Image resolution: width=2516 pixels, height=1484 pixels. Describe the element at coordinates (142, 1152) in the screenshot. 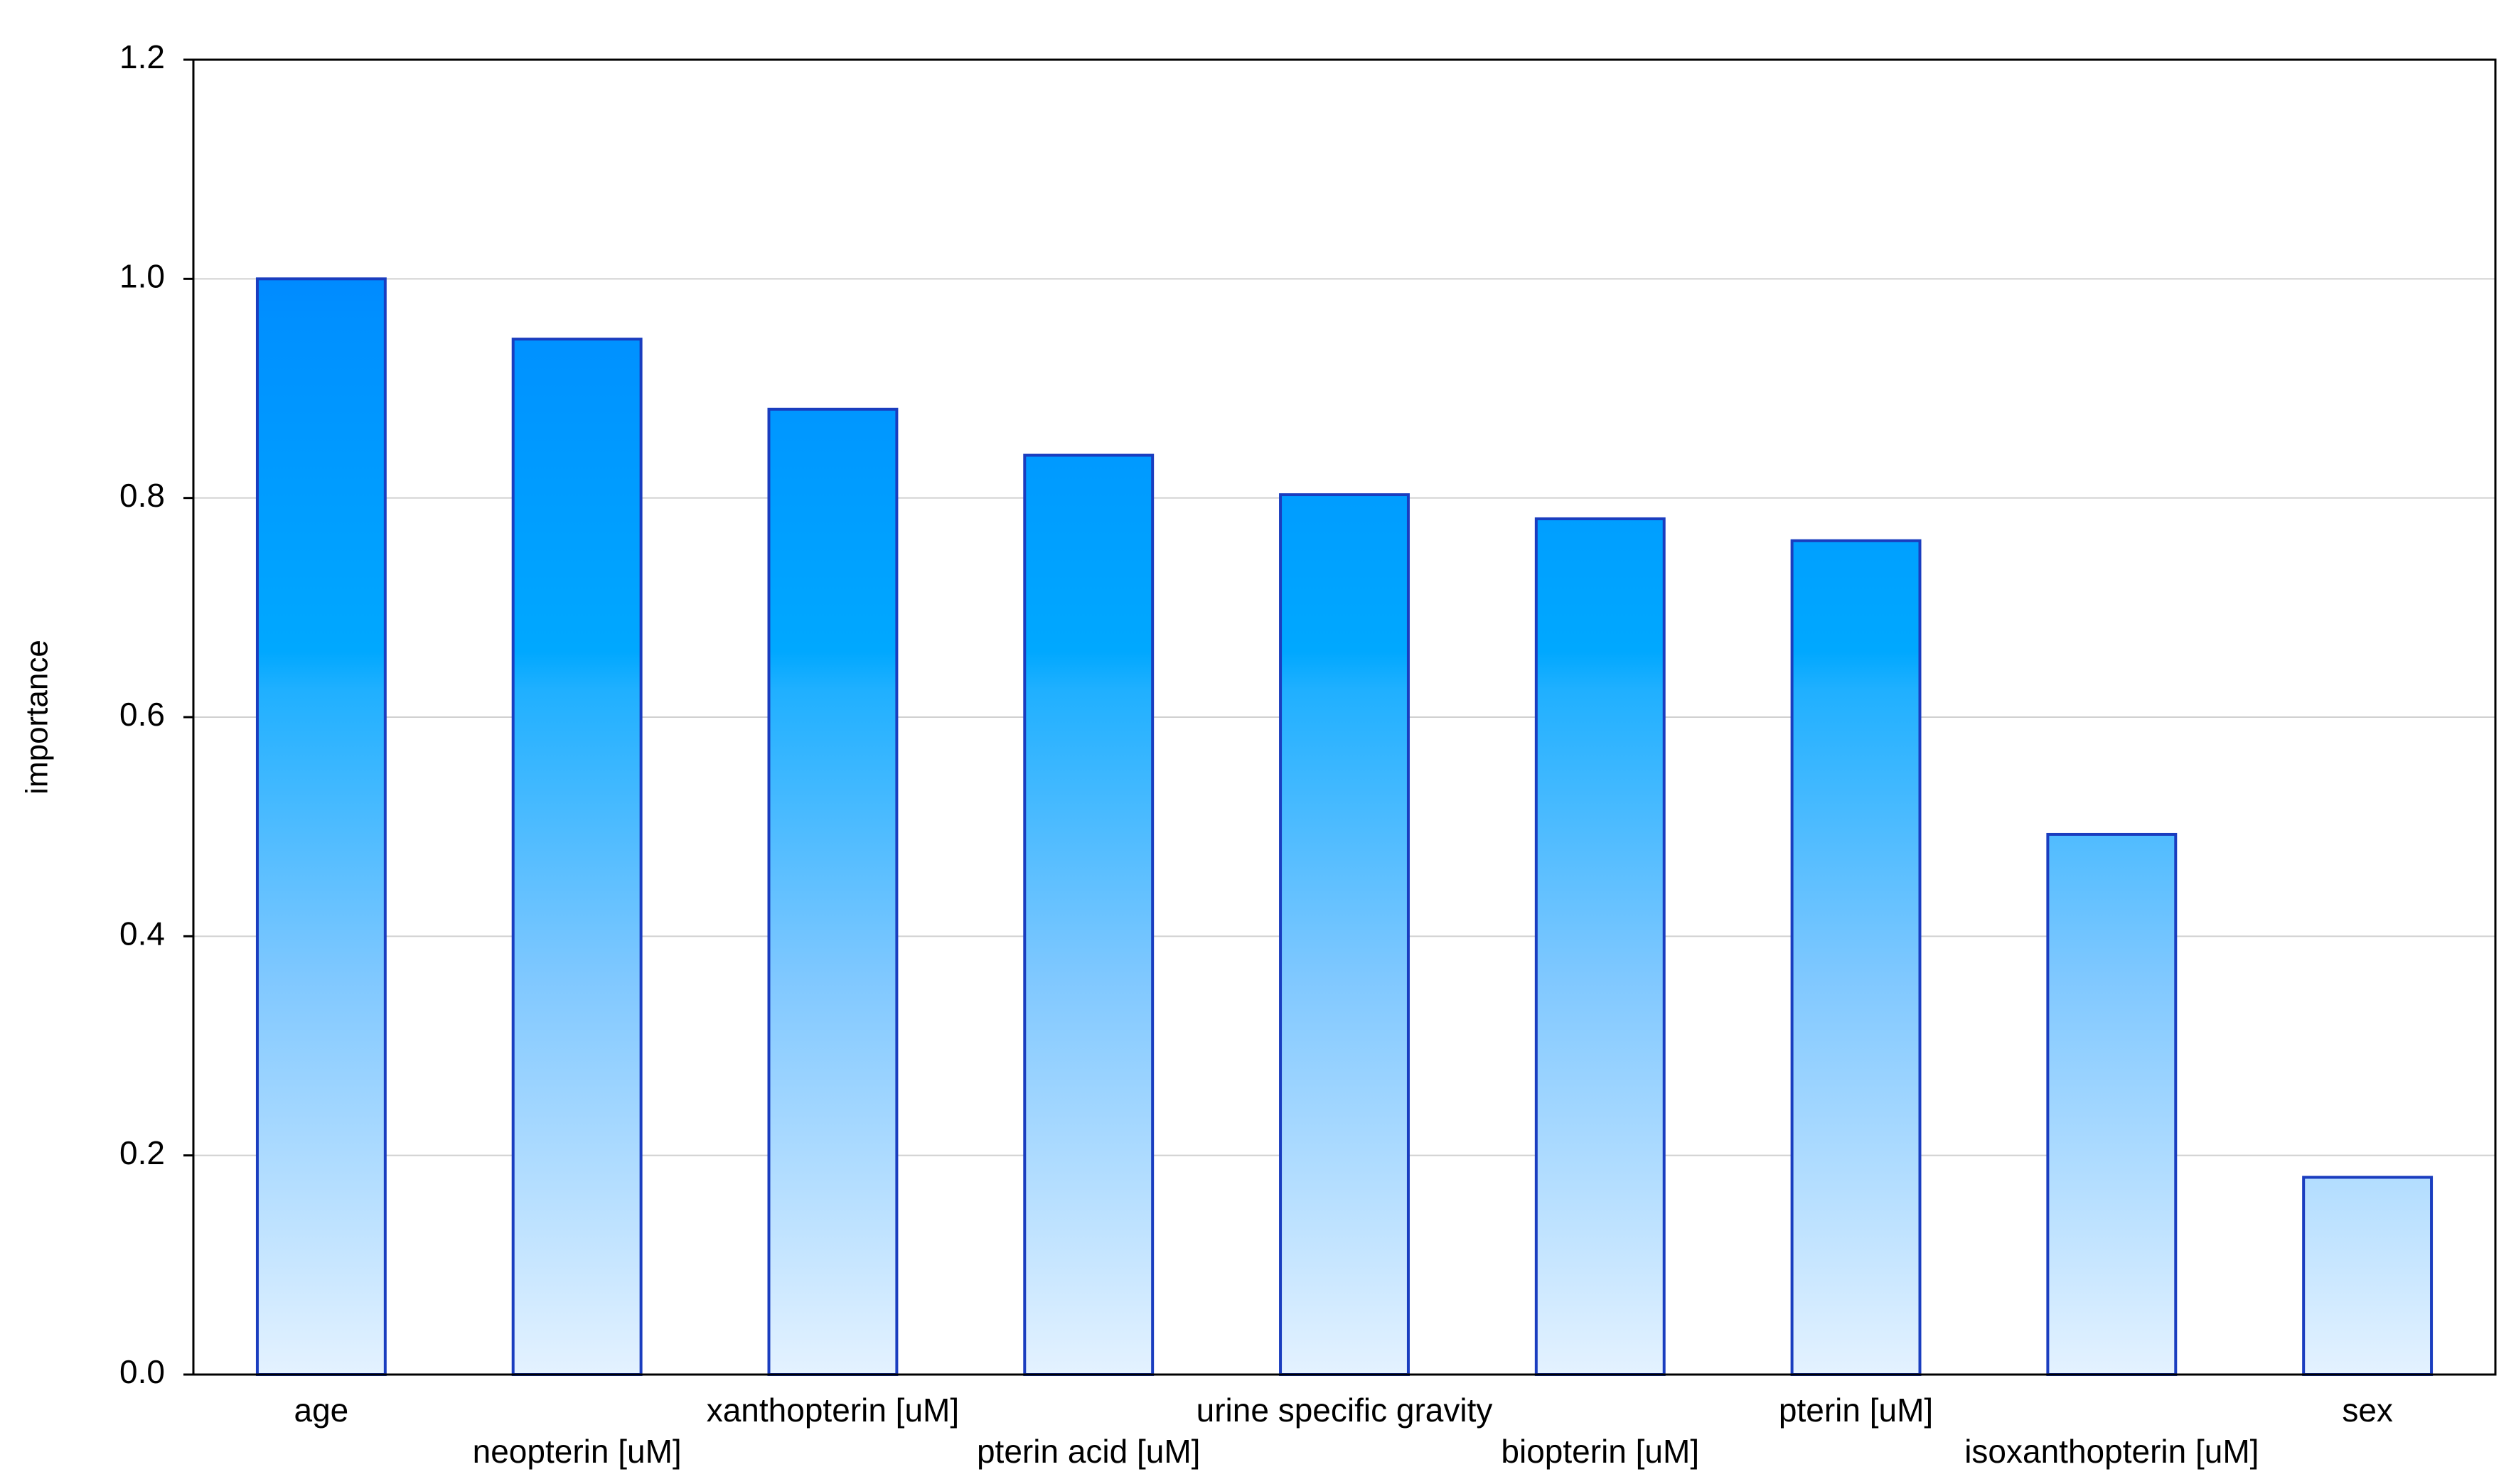

I see `y-tick-label: 0.2` at that location.